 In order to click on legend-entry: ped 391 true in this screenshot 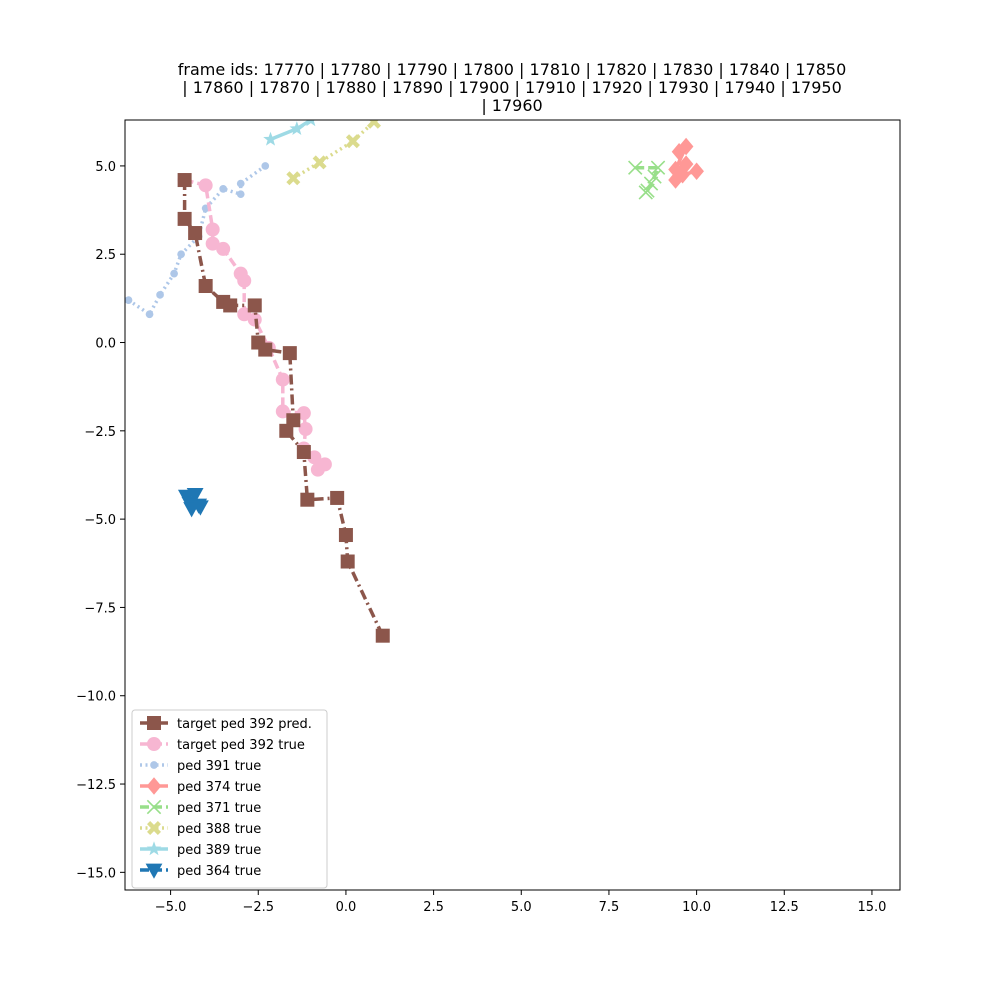, I will do `click(200, 766)`.